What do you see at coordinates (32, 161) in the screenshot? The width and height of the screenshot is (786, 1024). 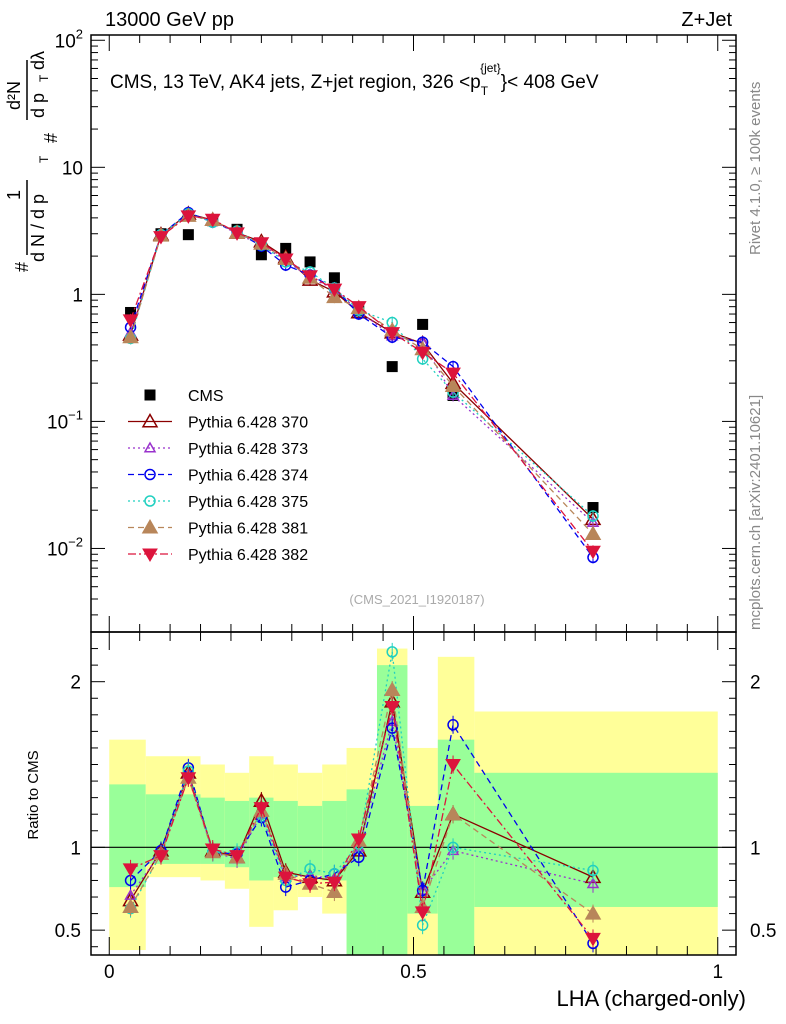 I see `y-axis-label-main: # 1 d N / d p T # d²N d p T dλ` at bounding box center [32, 161].